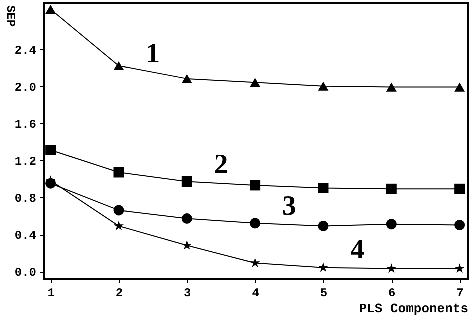  Describe the element at coordinates (25, 273) in the screenshot. I see `y-tick-label: 0.0` at that location.